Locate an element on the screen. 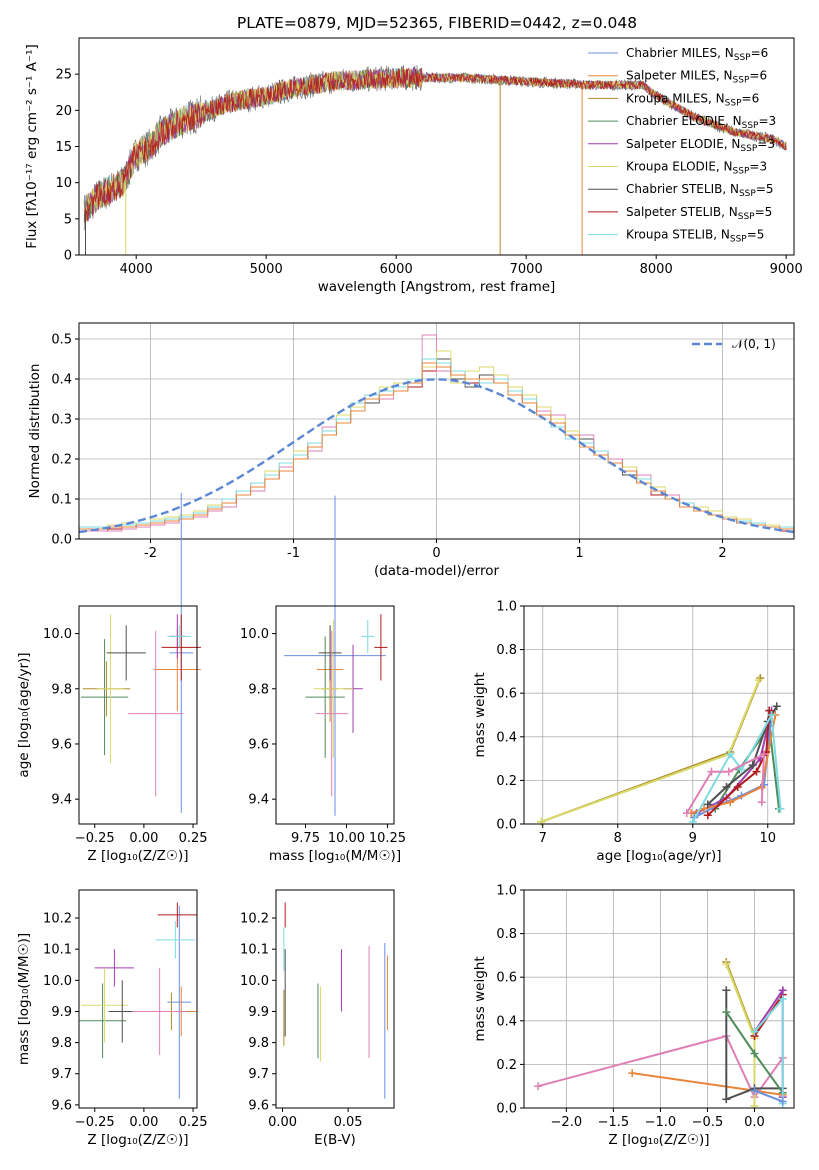  y-tick-label: 0.2 is located at coordinates (61, 460).